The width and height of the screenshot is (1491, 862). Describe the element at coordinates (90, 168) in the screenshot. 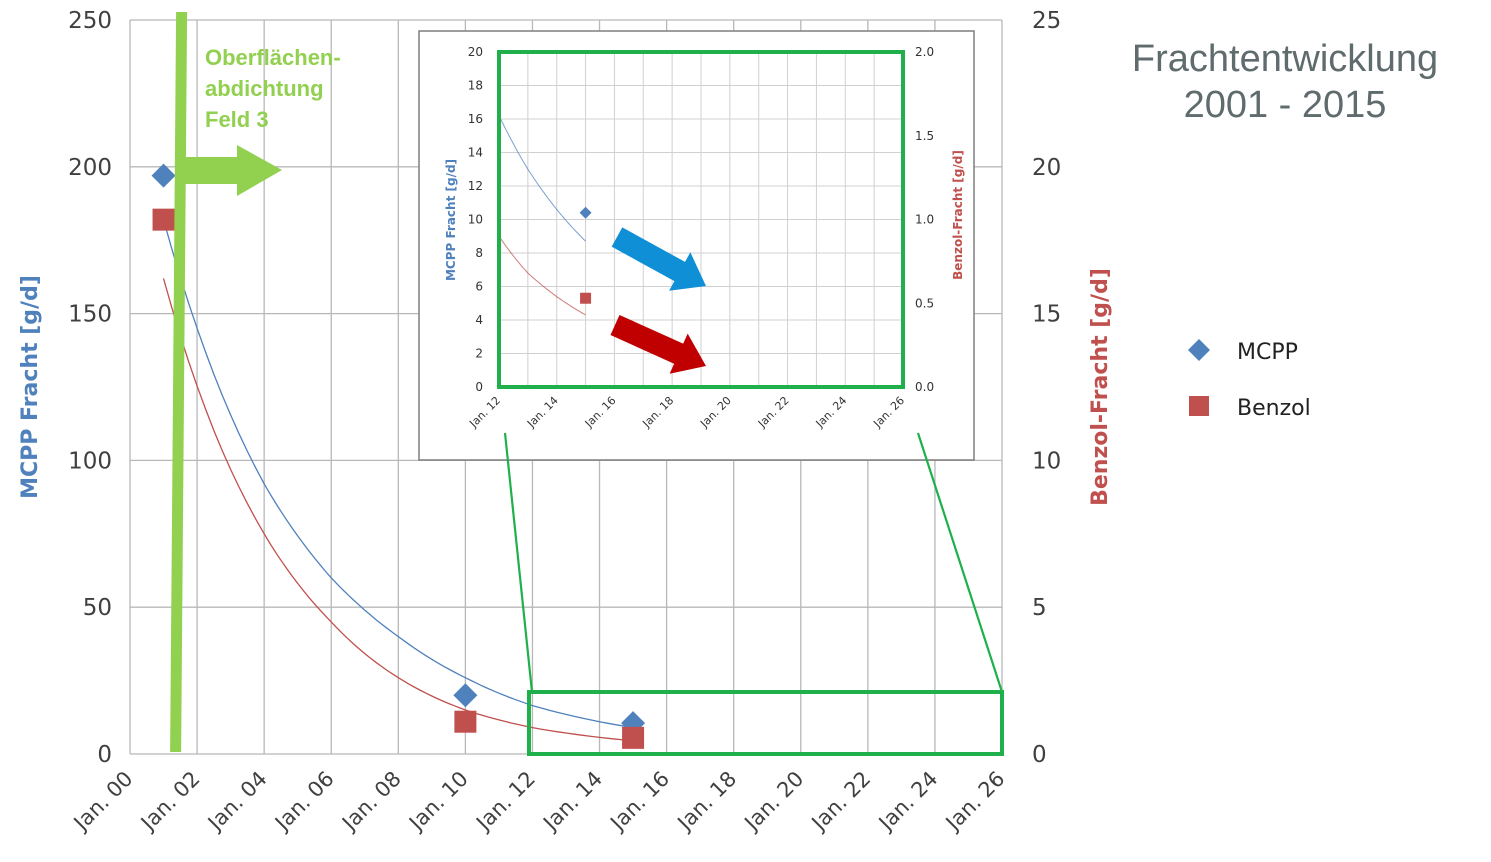

I see `main-y-tick-label: 200` at that location.